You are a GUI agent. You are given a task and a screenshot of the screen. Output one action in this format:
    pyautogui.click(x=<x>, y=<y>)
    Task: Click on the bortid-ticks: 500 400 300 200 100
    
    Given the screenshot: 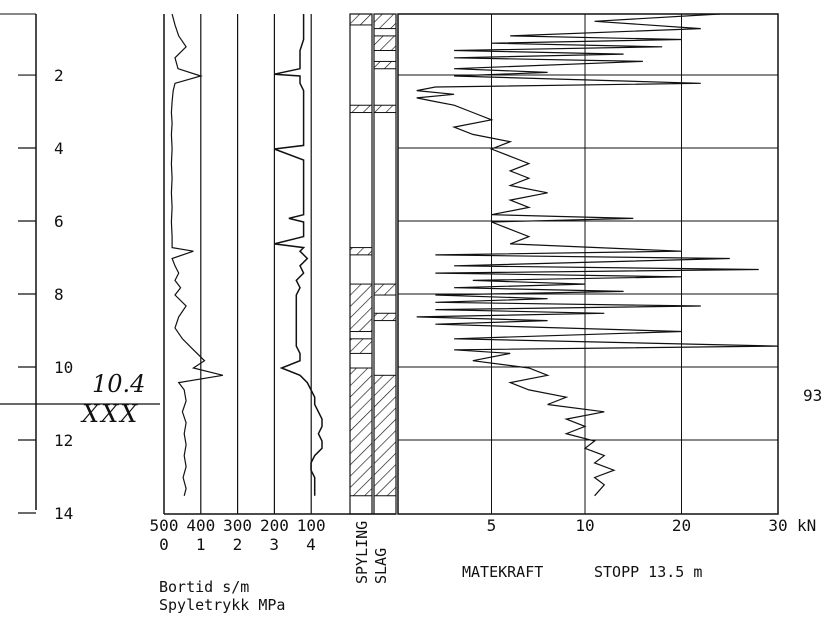 What is the action you would take?
    pyautogui.click(x=238, y=525)
    